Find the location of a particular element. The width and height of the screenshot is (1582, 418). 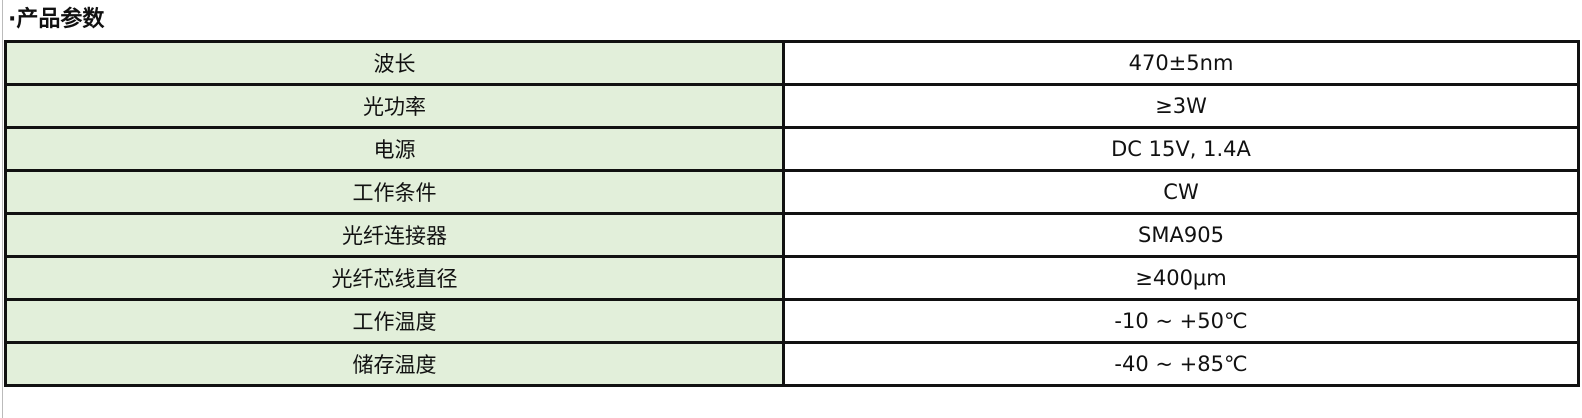

table-row: 储存温度 -40 ~ +85℃ is located at coordinates (792, 364).